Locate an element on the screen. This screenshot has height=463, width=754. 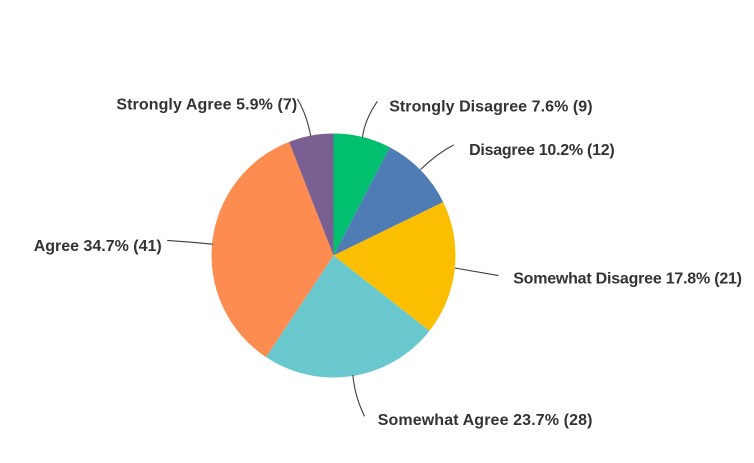
svg-text: Somewhat Disagree 17.8% (21) is located at coordinates (627, 279).